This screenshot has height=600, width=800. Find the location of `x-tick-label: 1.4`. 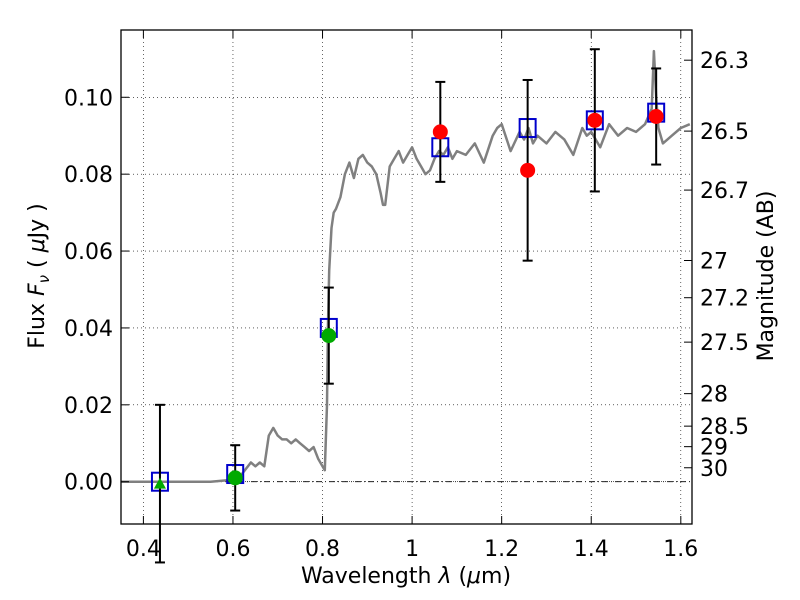

x-tick-label: 1.4 is located at coordinates (591, 549).